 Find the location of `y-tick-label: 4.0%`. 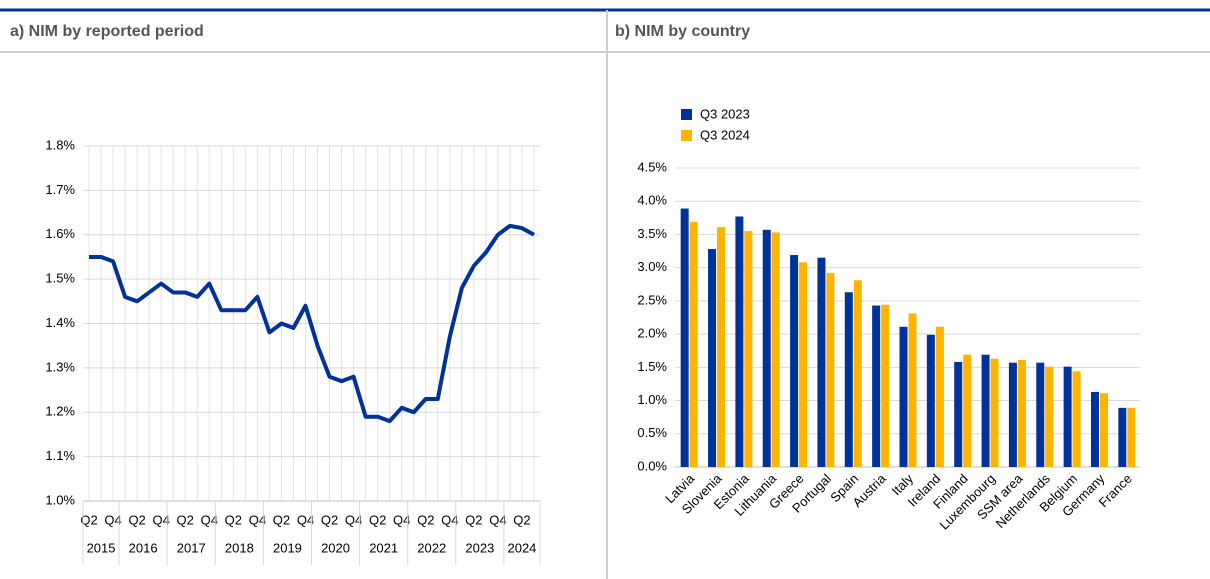

y-tick-label: 4.0% is located at coordinates (652, 200).